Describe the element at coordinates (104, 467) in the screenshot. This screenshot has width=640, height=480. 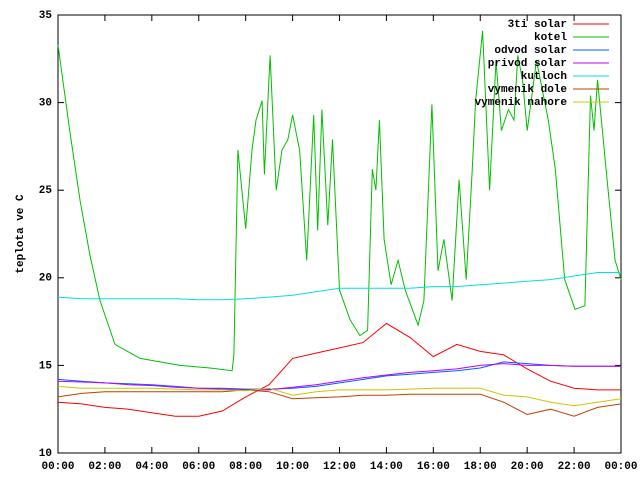
I see `x-tick-label: 02:00` at that location.